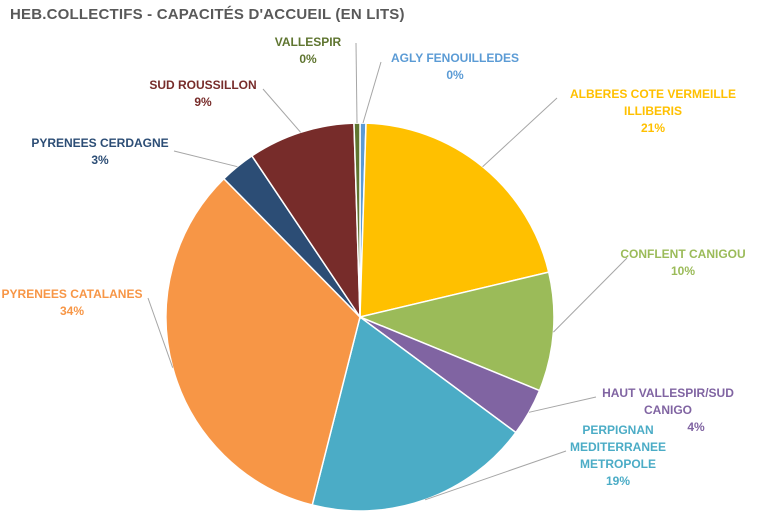 The width and height of the screenshot is (770, 523). Describe the element at coordinates (696, 427) in the screenshot. I see `slice-percent: 4%` at that location.